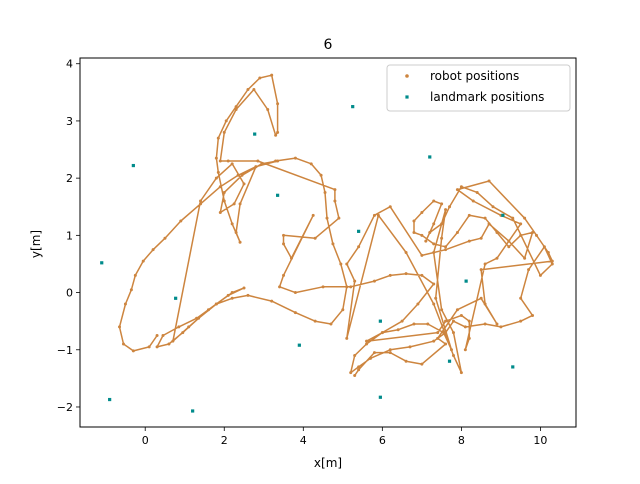  Describe the element at coordinates (474, 76) in the screenshot. I see `legend-robot-label: robot positions` at that location.